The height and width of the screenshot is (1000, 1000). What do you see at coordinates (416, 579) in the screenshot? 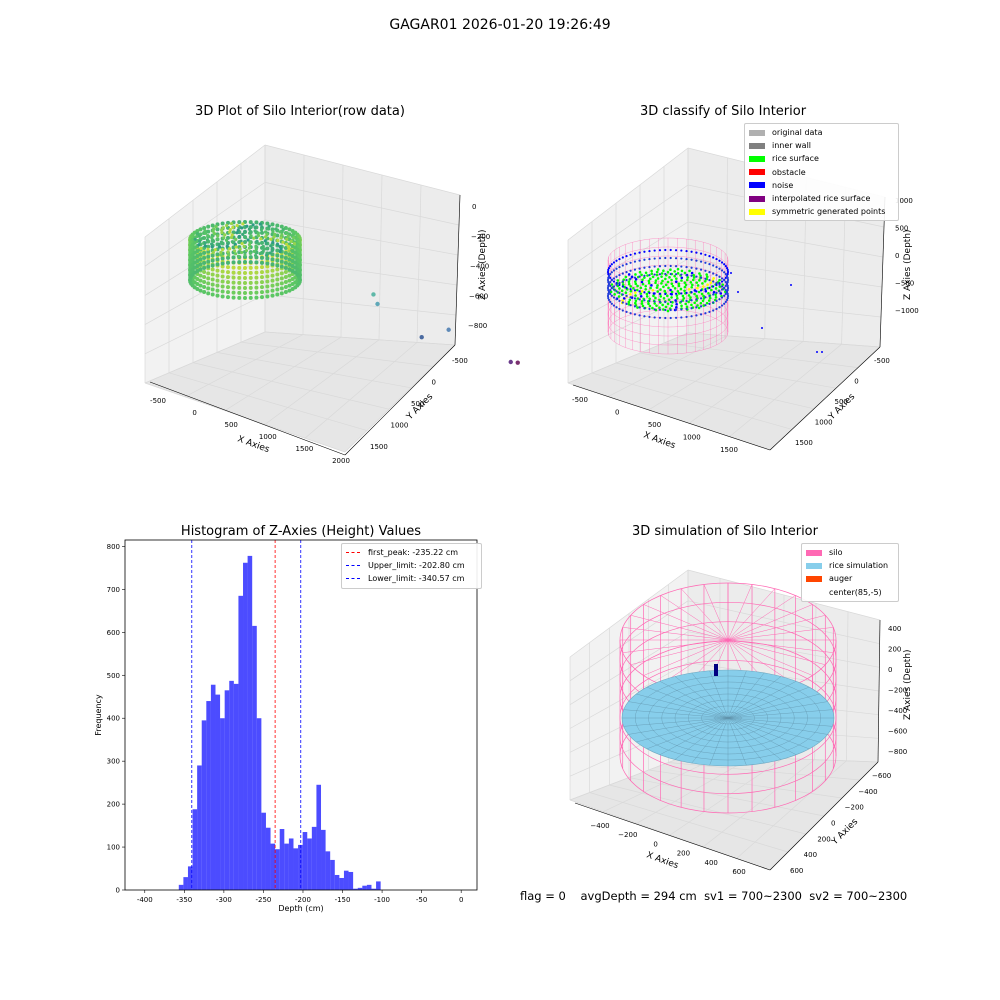
I see `panel3-legend-label-2: Lower_limit: -340.57 cm` at bounding box center [416, 579].